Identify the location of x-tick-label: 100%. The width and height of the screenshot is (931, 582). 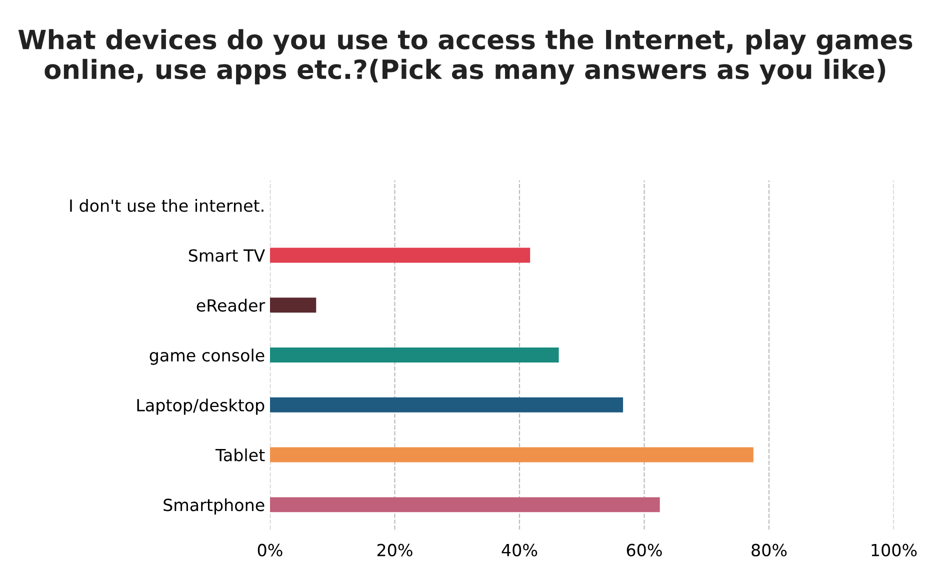
(894, 550).